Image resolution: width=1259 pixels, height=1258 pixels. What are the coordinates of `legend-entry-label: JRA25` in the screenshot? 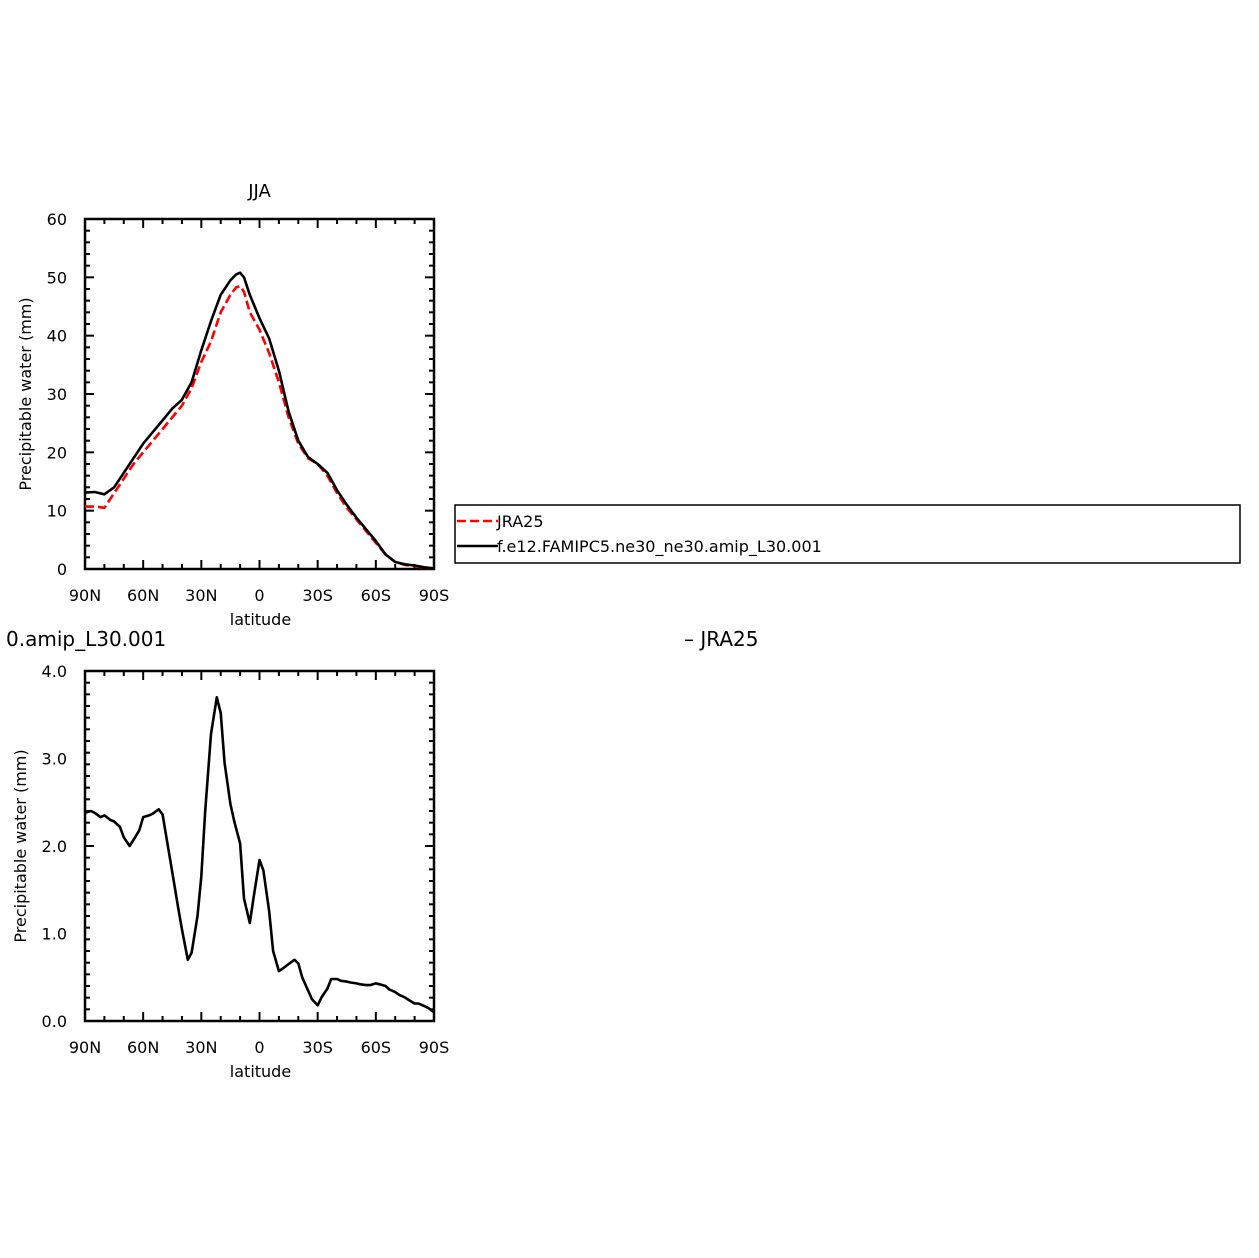 It's located at (520, 521).